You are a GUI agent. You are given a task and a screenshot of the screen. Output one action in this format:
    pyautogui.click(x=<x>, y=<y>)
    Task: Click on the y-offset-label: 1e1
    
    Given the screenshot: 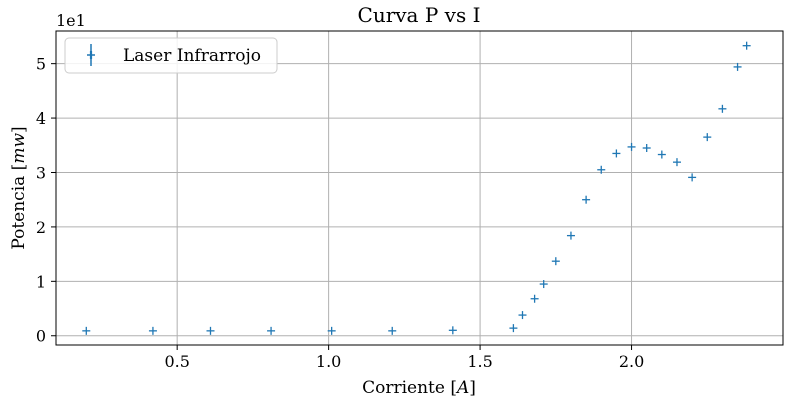 What is the action you would take?
    pyautogui.click(x=71, y=20)
    